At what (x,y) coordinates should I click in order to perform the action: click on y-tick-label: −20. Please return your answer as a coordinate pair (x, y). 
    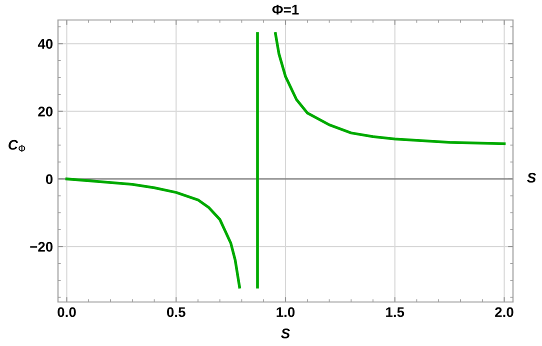
    Looking at the image, I should click on (41, 247).